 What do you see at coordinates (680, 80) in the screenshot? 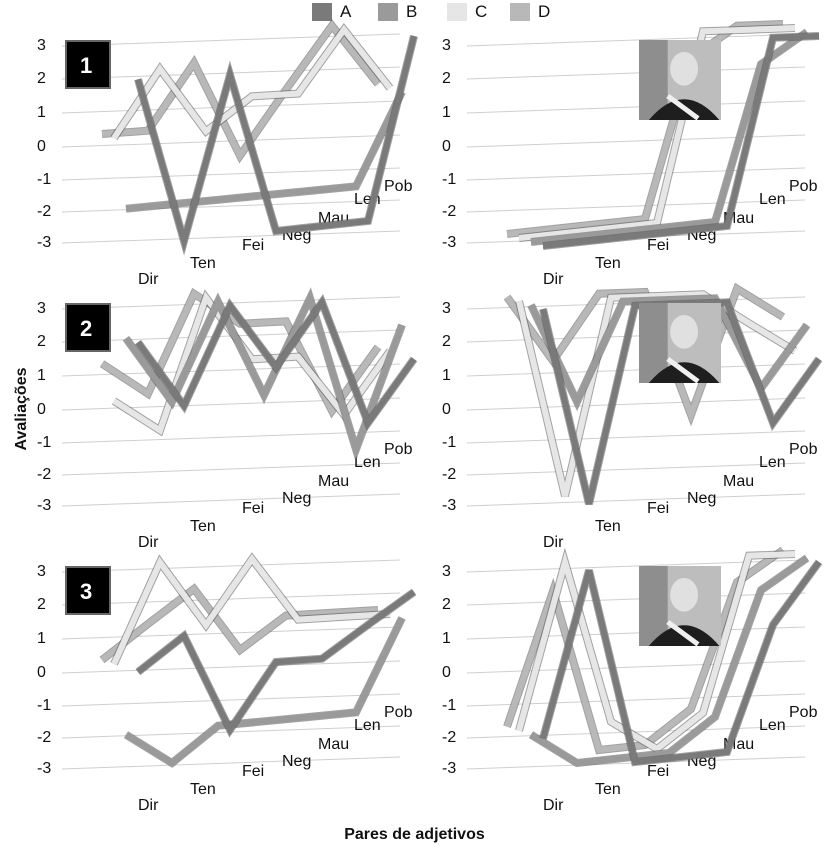
I see `portrait-photo-1-icon` at bounding box center [680, 80].